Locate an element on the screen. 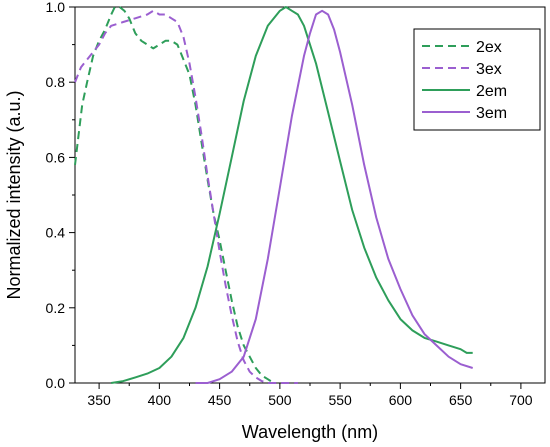 The height and width of the screenshot is (447, 550). legend-label-2em: 2em is located at coordinates (491, 91).